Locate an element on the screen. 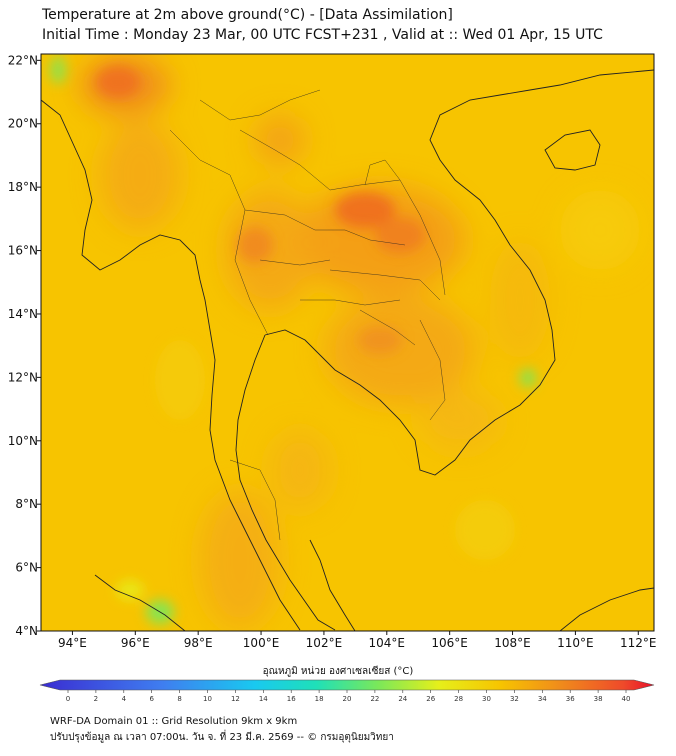 The height and width of the screenshot is (756, 676). colorbar-title: อุณหภูมิ หน่วย องศาเซลเซียส (°C) is located at coordinates (338, 671).